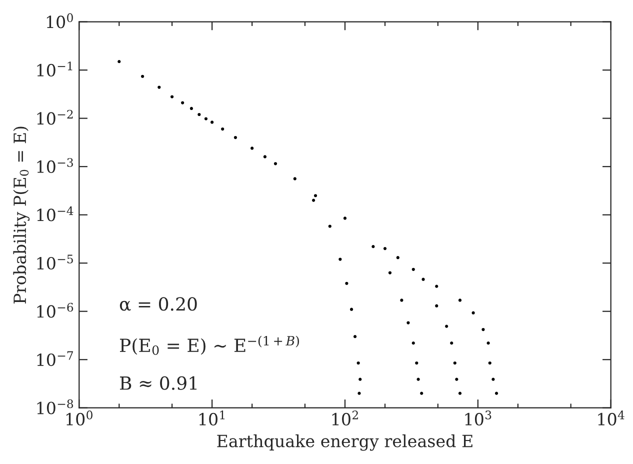 The width and height of the screenshot is (633, 464). I want to click on x-tick-label: 10$^{0}$, so click(79, 418).